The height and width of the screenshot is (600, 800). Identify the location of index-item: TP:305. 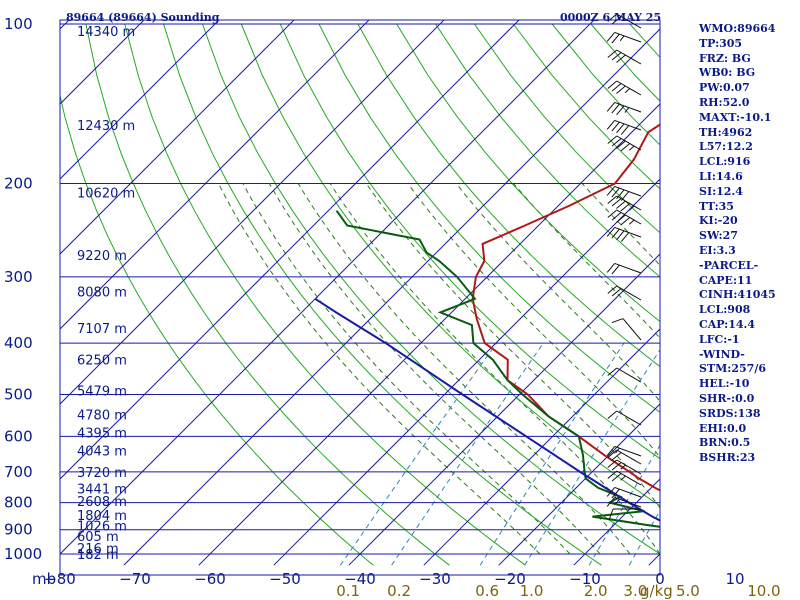
(721, 43).